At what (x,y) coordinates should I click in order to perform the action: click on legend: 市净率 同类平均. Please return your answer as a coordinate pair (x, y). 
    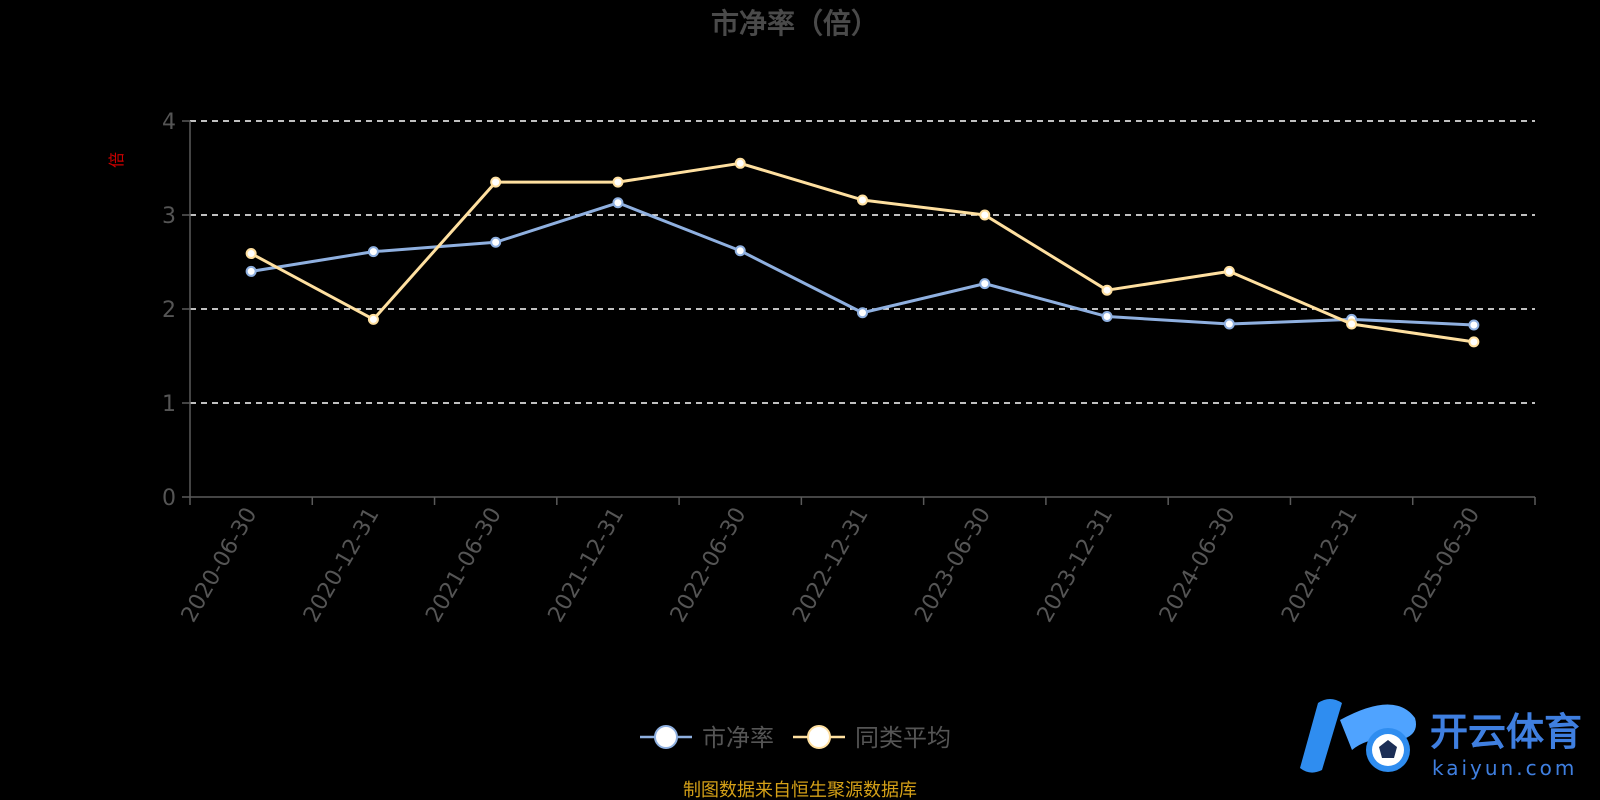
    Looking at the image, I should click on (795, 738).